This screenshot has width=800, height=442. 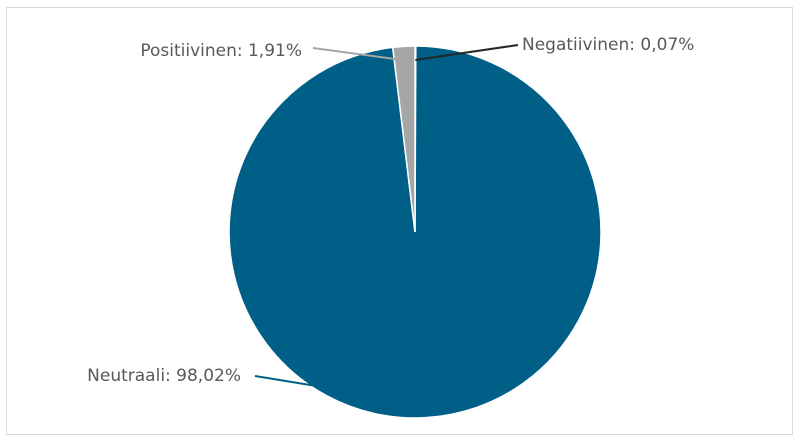 What do you see at coordinates (358, 54) in the screenshot?
I see `leader-line-positiivinen` at bounding box center [358, 54].